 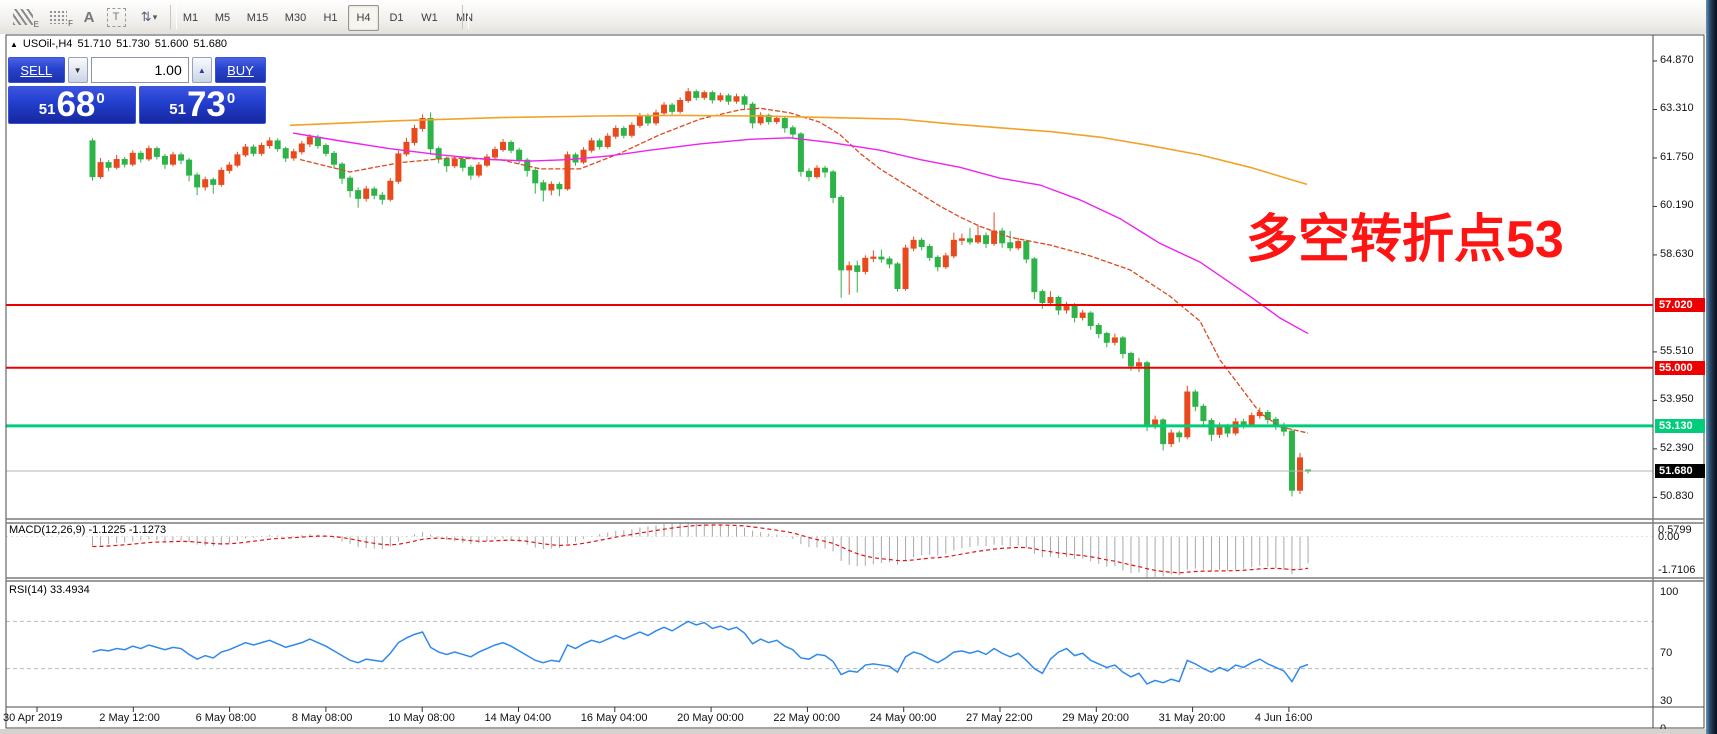 What do you see at coordinates (295, 18) in the screenshot?
I see `tab-timeframe-M30: M30` at bounding box center [295, 18].